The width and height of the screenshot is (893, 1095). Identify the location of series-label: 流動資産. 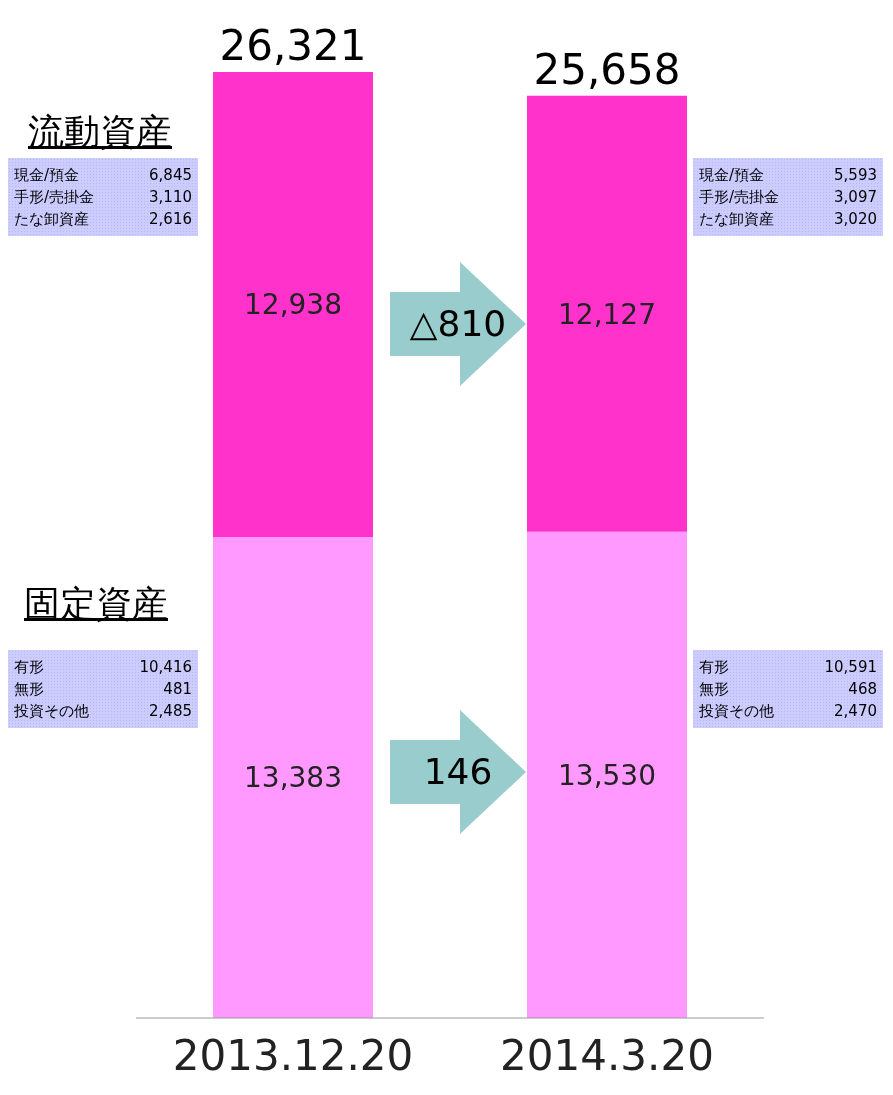
(100, 132).